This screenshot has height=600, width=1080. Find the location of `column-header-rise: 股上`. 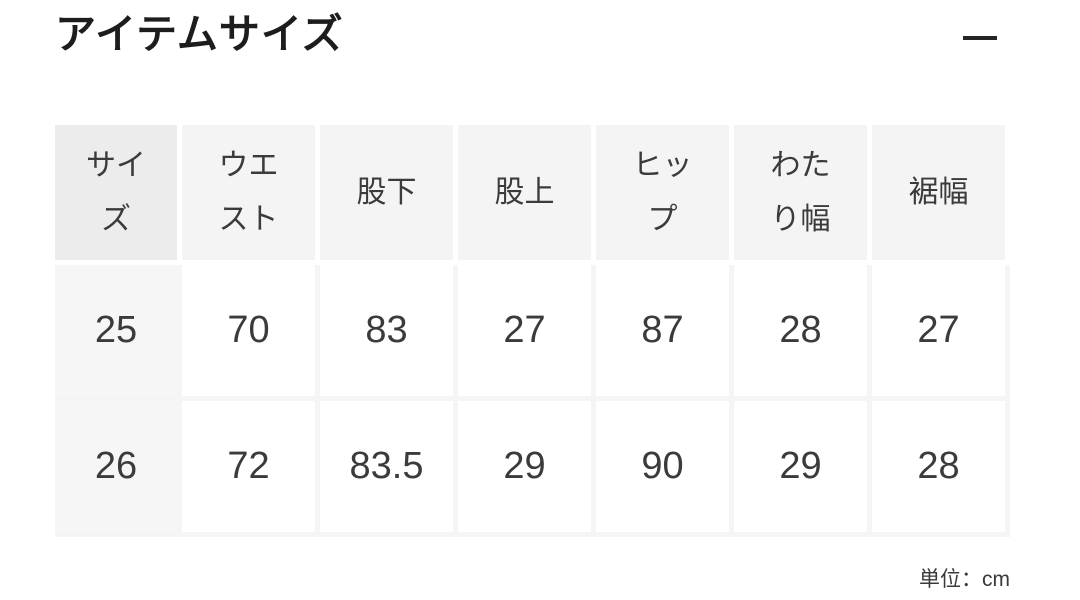

column-header-rise: 股上 is located at coordinates (527, 195).